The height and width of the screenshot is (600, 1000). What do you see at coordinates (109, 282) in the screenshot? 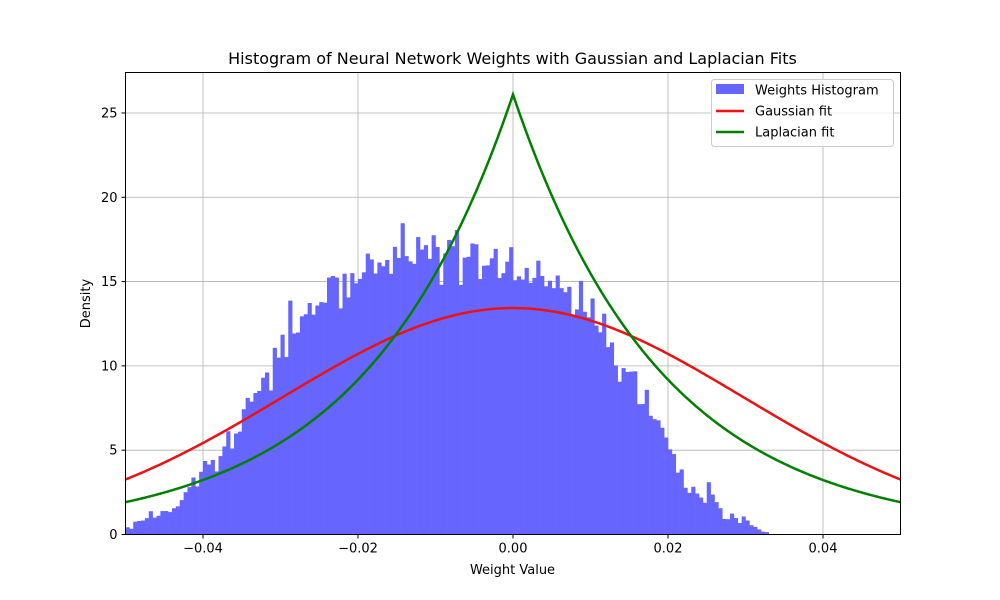
I see `y-tick-label: 15` at bounding box center [109, 282].